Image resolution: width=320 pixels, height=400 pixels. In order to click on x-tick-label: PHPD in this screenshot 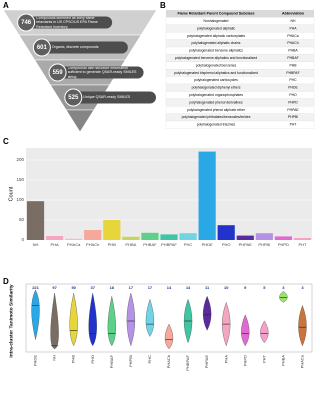, I will do `click(244, 360)`.